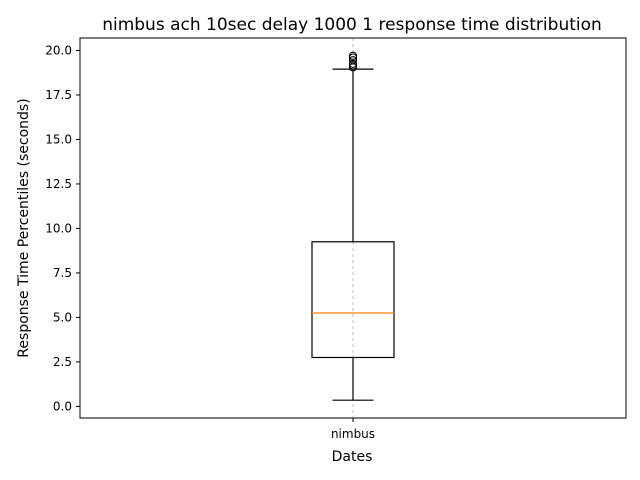  What do you see at coordinates (58, 95) in the screenshot?
I see `y-tick-label: 17.5` at bounding box center [58, 95].